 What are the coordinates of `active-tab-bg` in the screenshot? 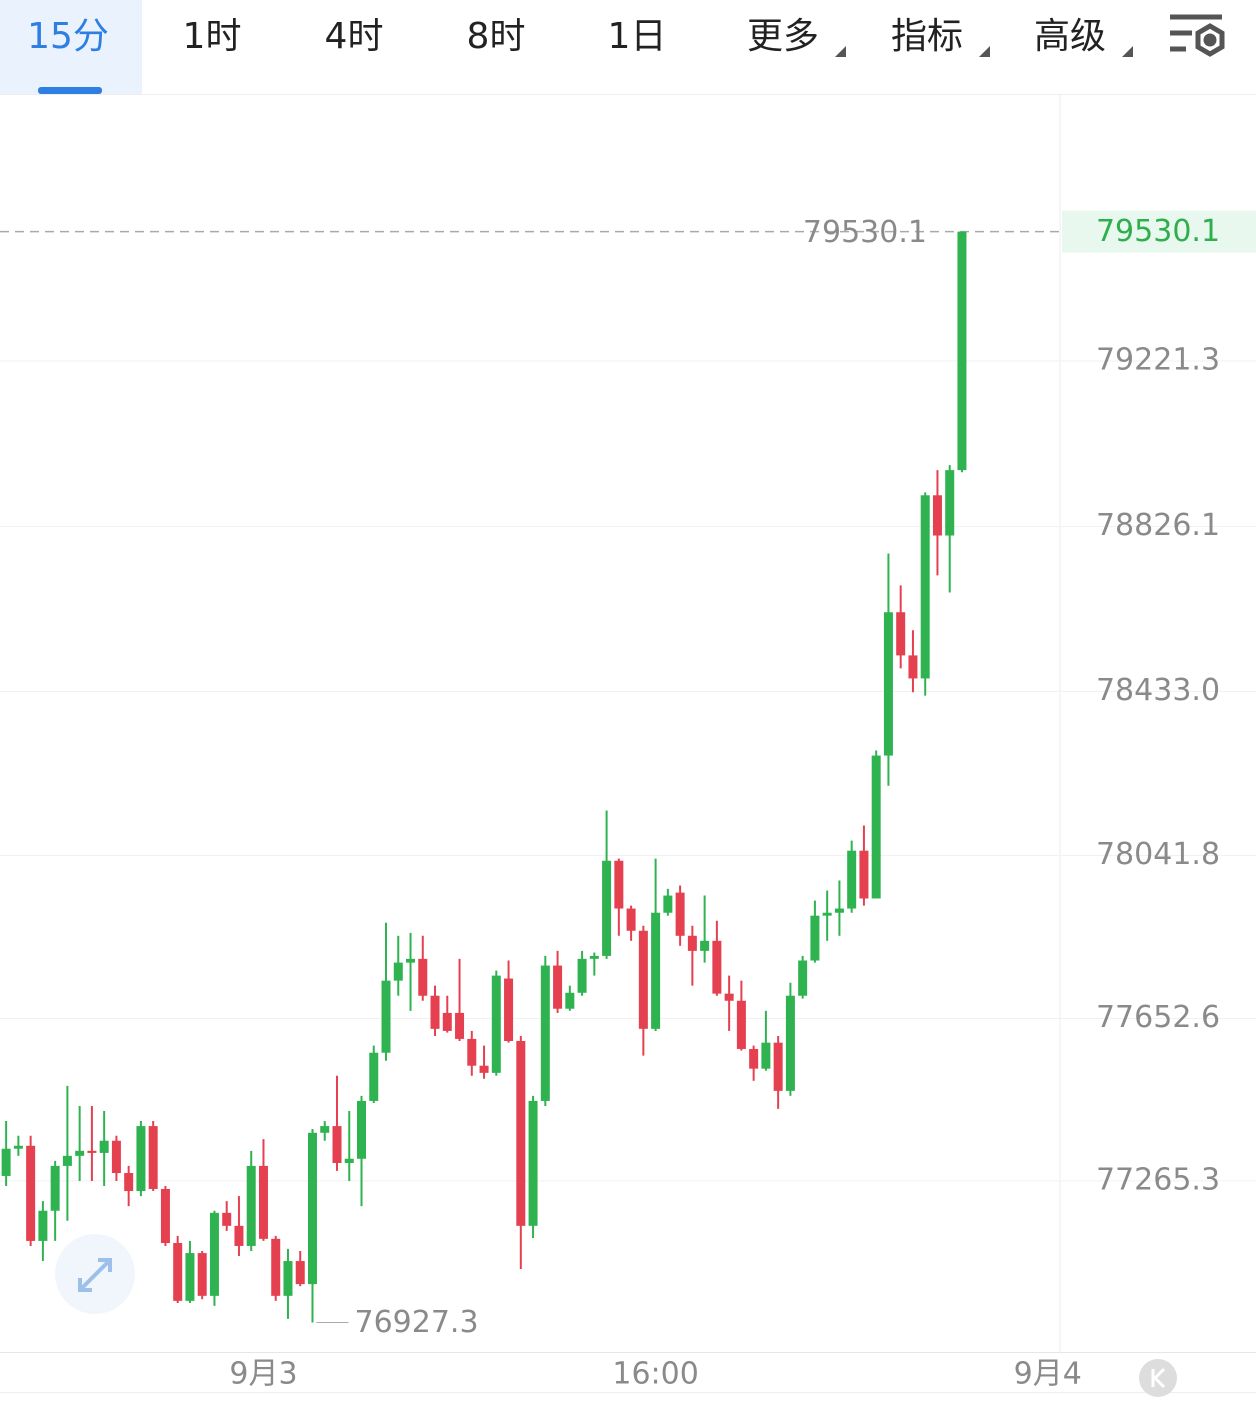 It's located at (71, 47).